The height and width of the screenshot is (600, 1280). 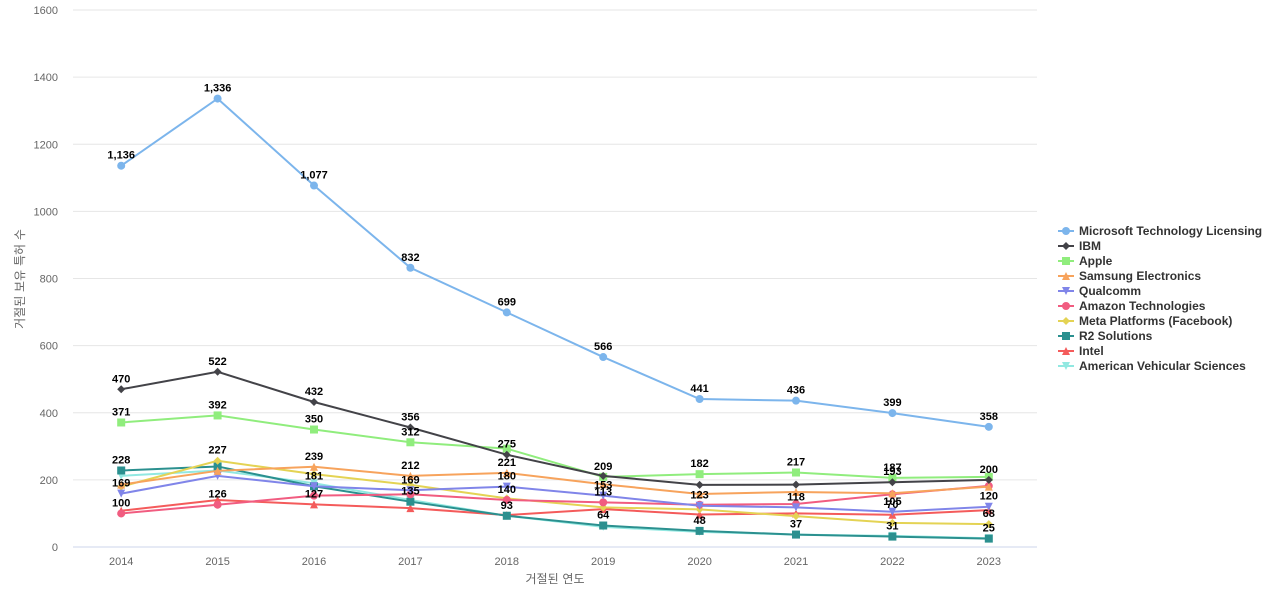 What do you see at coordinates (410, 562) in the screenshot?
I see `x-tick-label: 2017` at bounding box center [410, 562].